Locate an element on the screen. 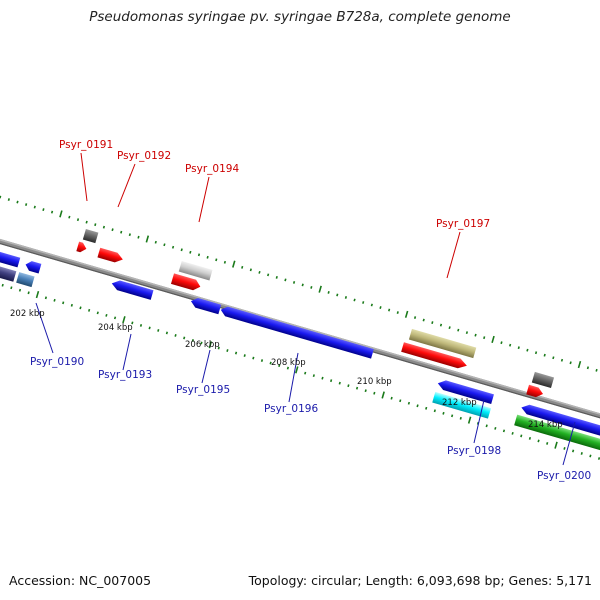  gene-label-psyr-0198: Psyr_0198 is located at coordinates (474, 451).